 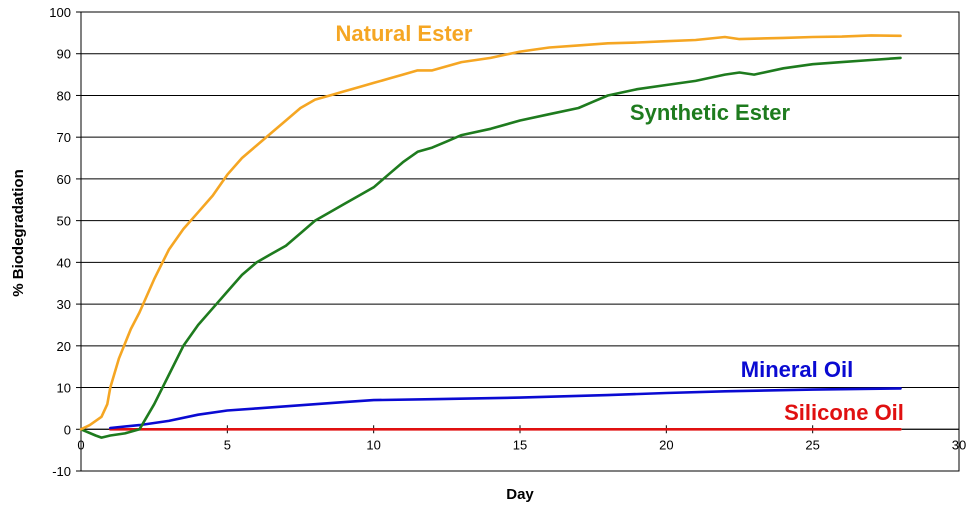 I want to click on mineral-oil-label: Mineral Oil, so click(x=797, y=369).